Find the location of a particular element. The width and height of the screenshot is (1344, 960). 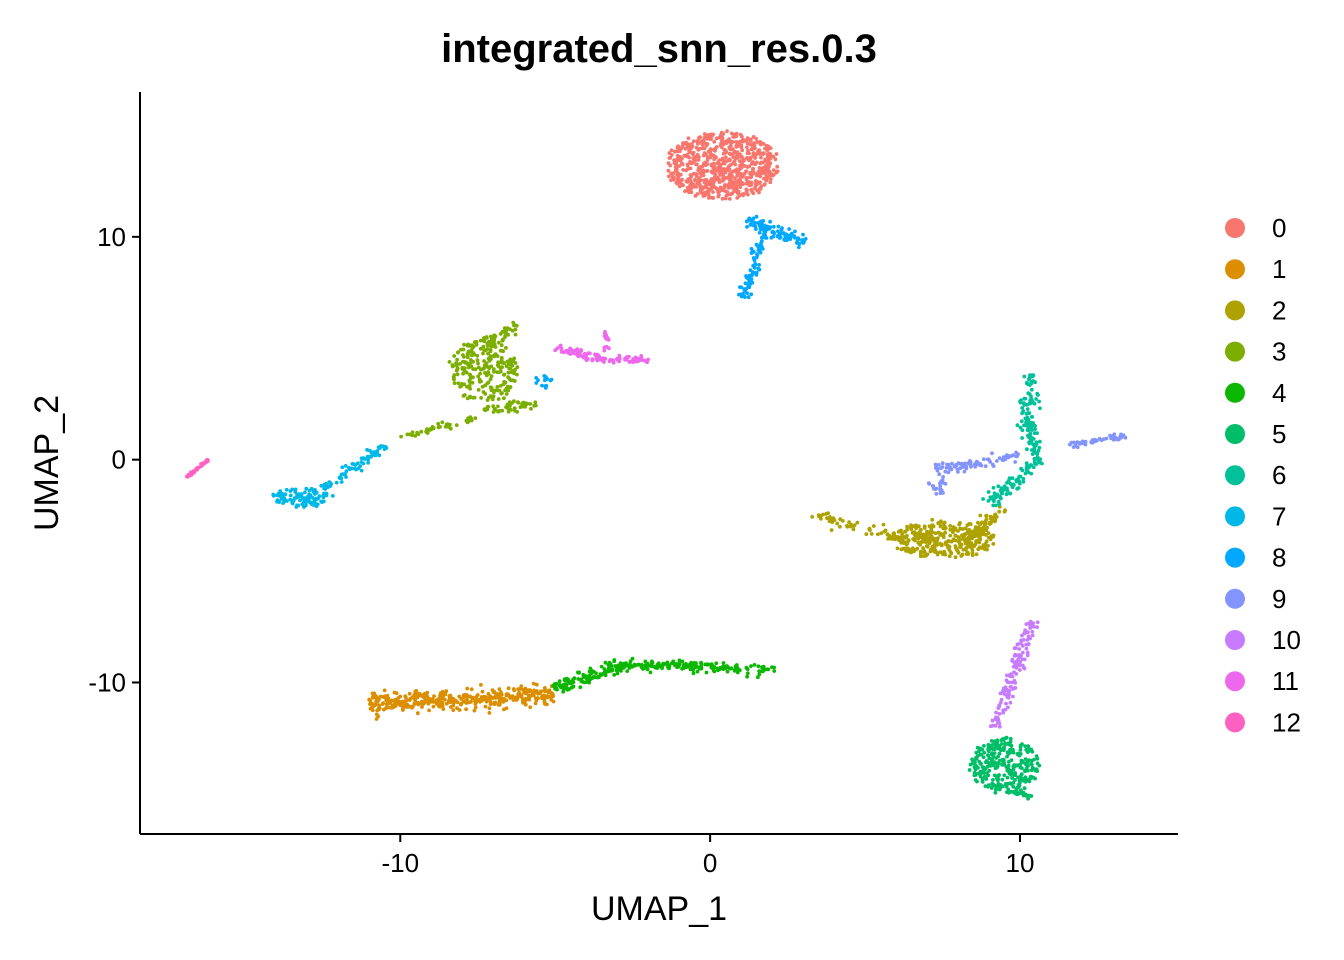

legend-swatch is located at coordinates (1235, 516).